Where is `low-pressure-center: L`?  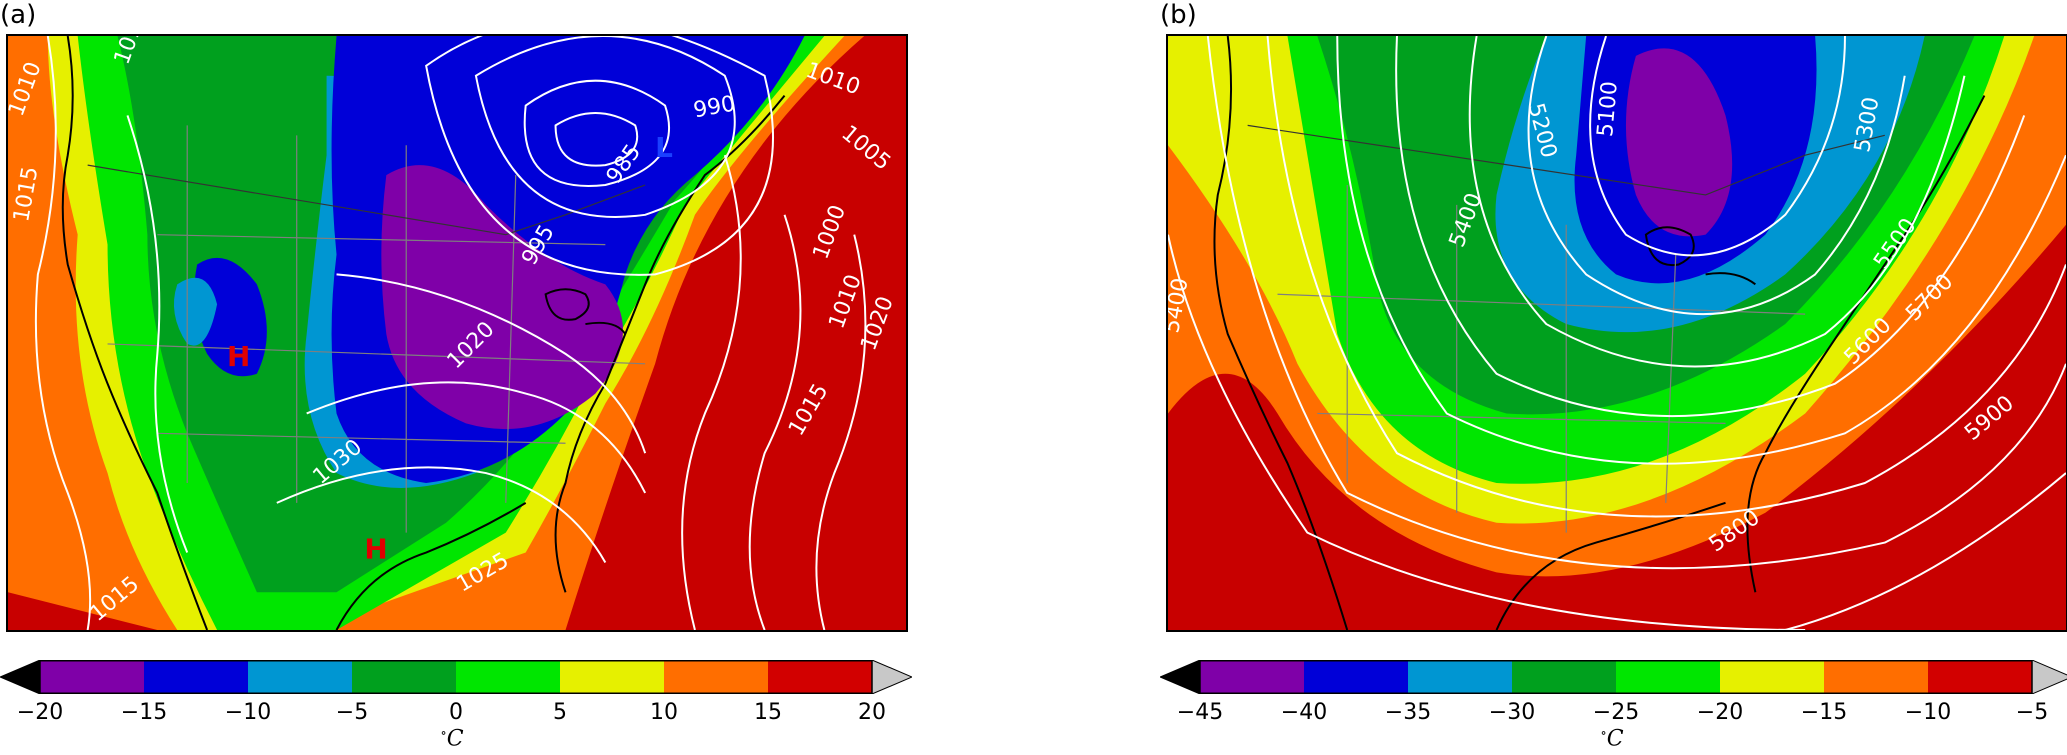
low-pressure-center: L is located at coordinates (664, 147).